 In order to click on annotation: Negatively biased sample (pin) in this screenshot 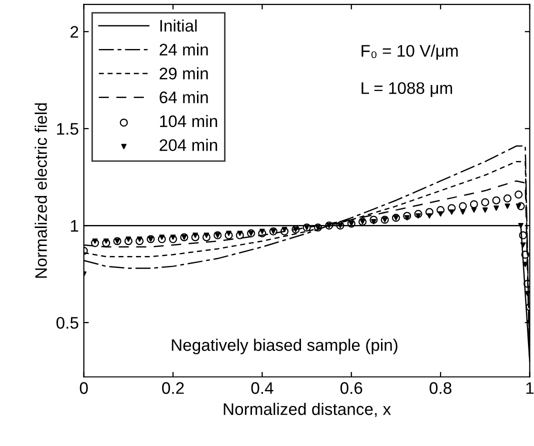, I will do `click(285, 346)`.